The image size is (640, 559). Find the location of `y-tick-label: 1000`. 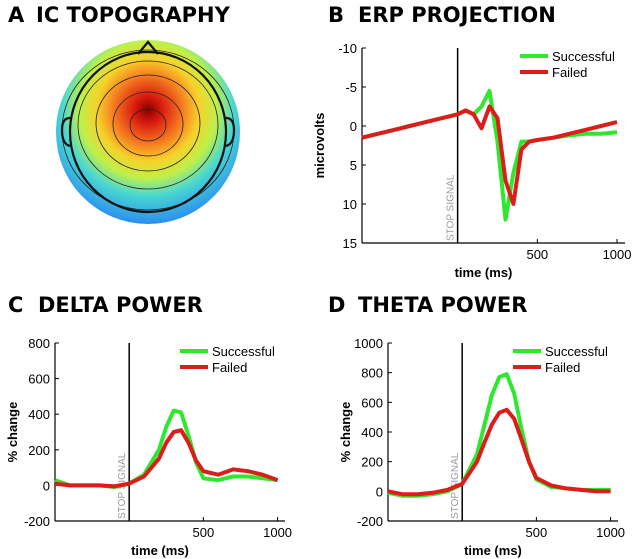

y-tick-label: 1000 is located at coordinates (368, 343).